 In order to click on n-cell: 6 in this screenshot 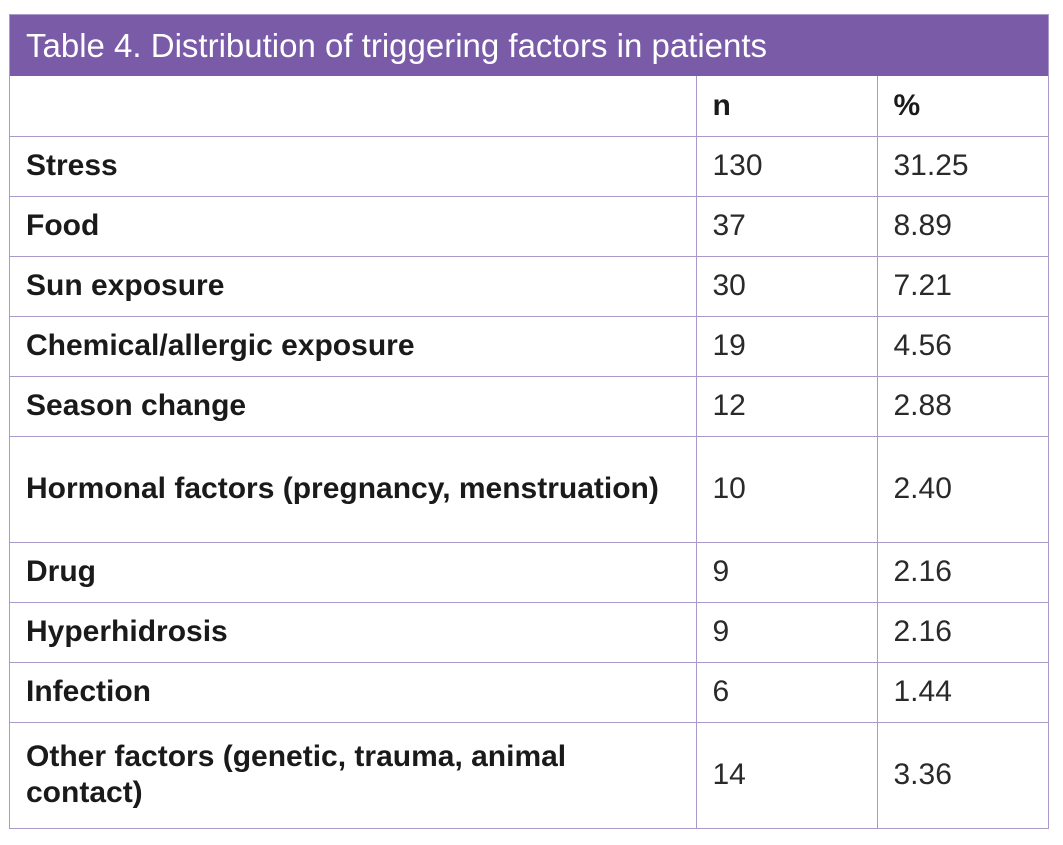, I will do `click(786, 692)`.